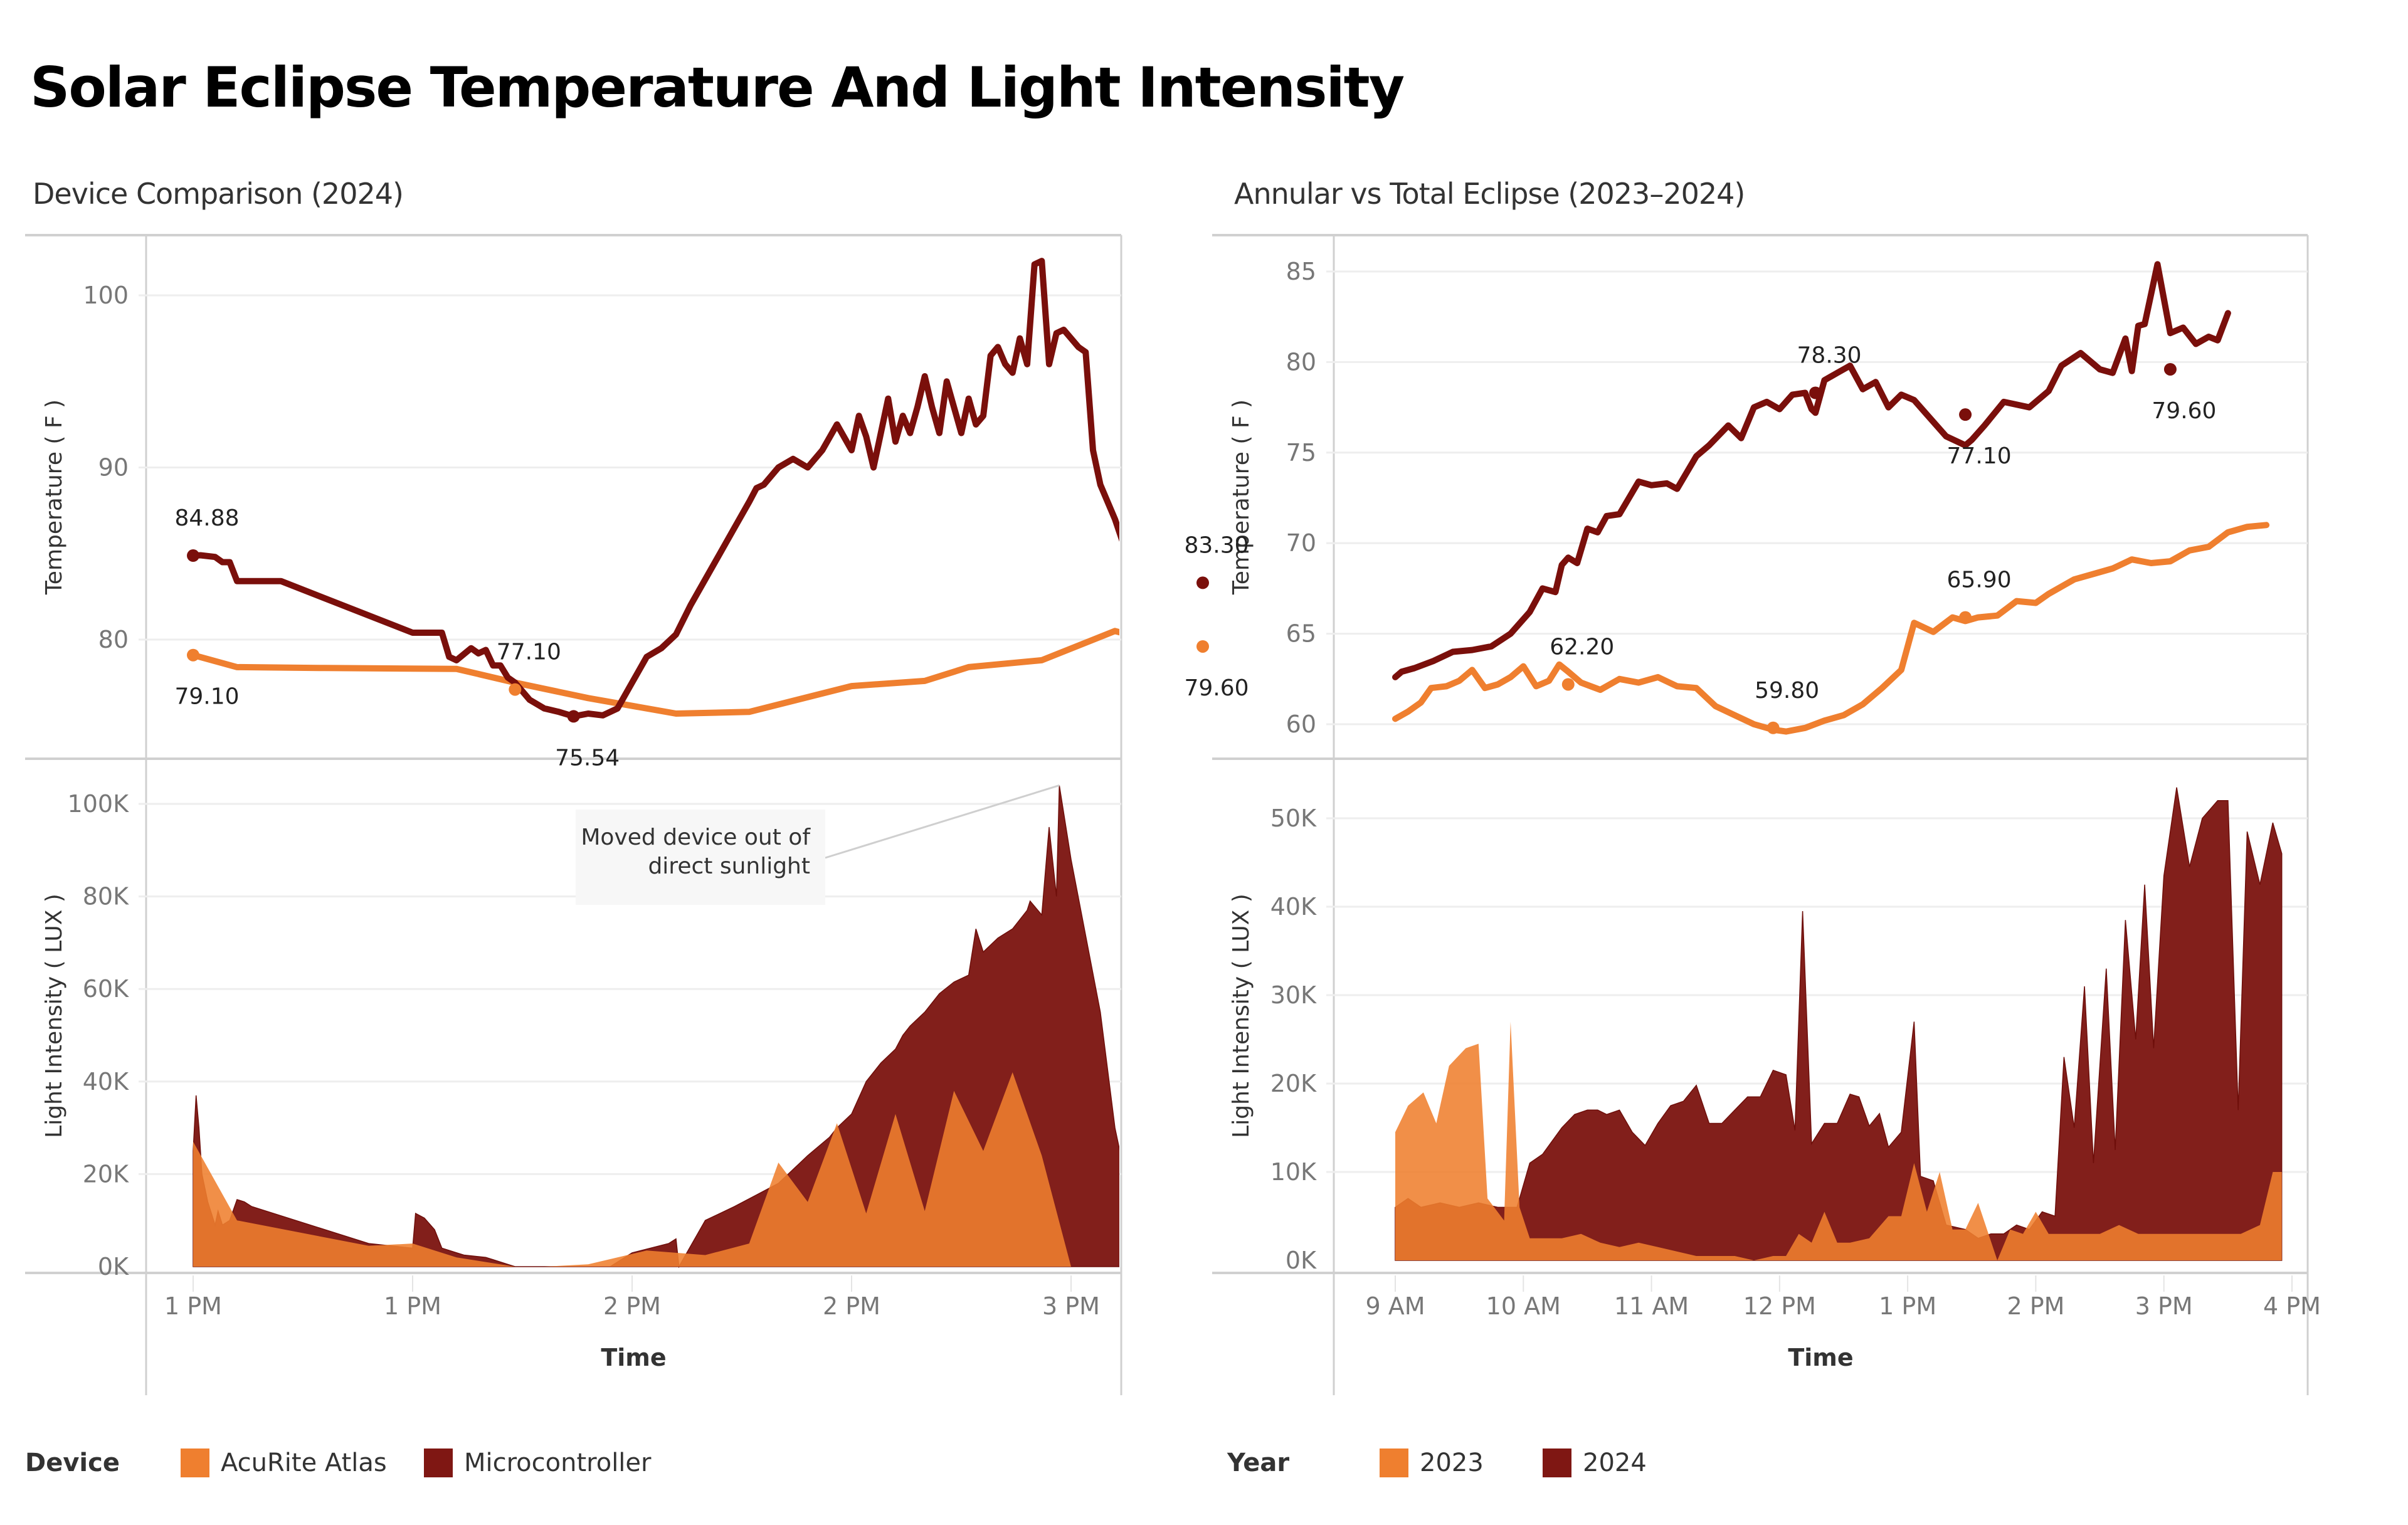 Image resolution: width=2408 pixels, height=1525 pixels. What do you see at coordinates (695, 837) in the screenshot?
I see `annotation-line-1: Moved device out of` at bounding box center [695, 837].